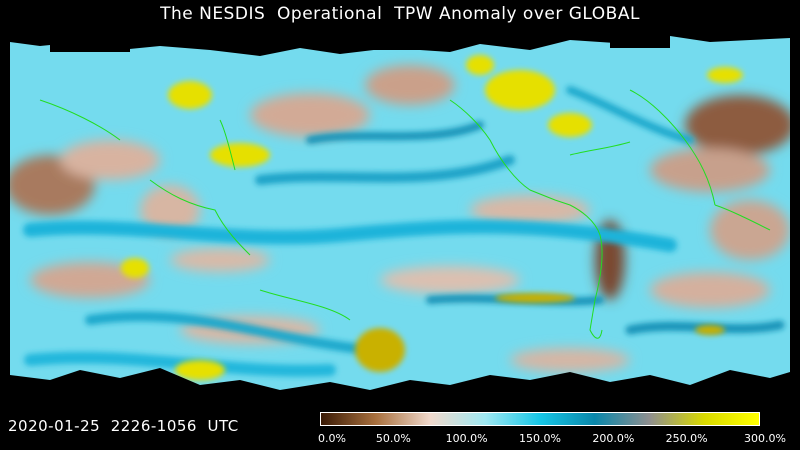  I want to click on colorbar-tick-label: 0.0%, so click(332, 438).